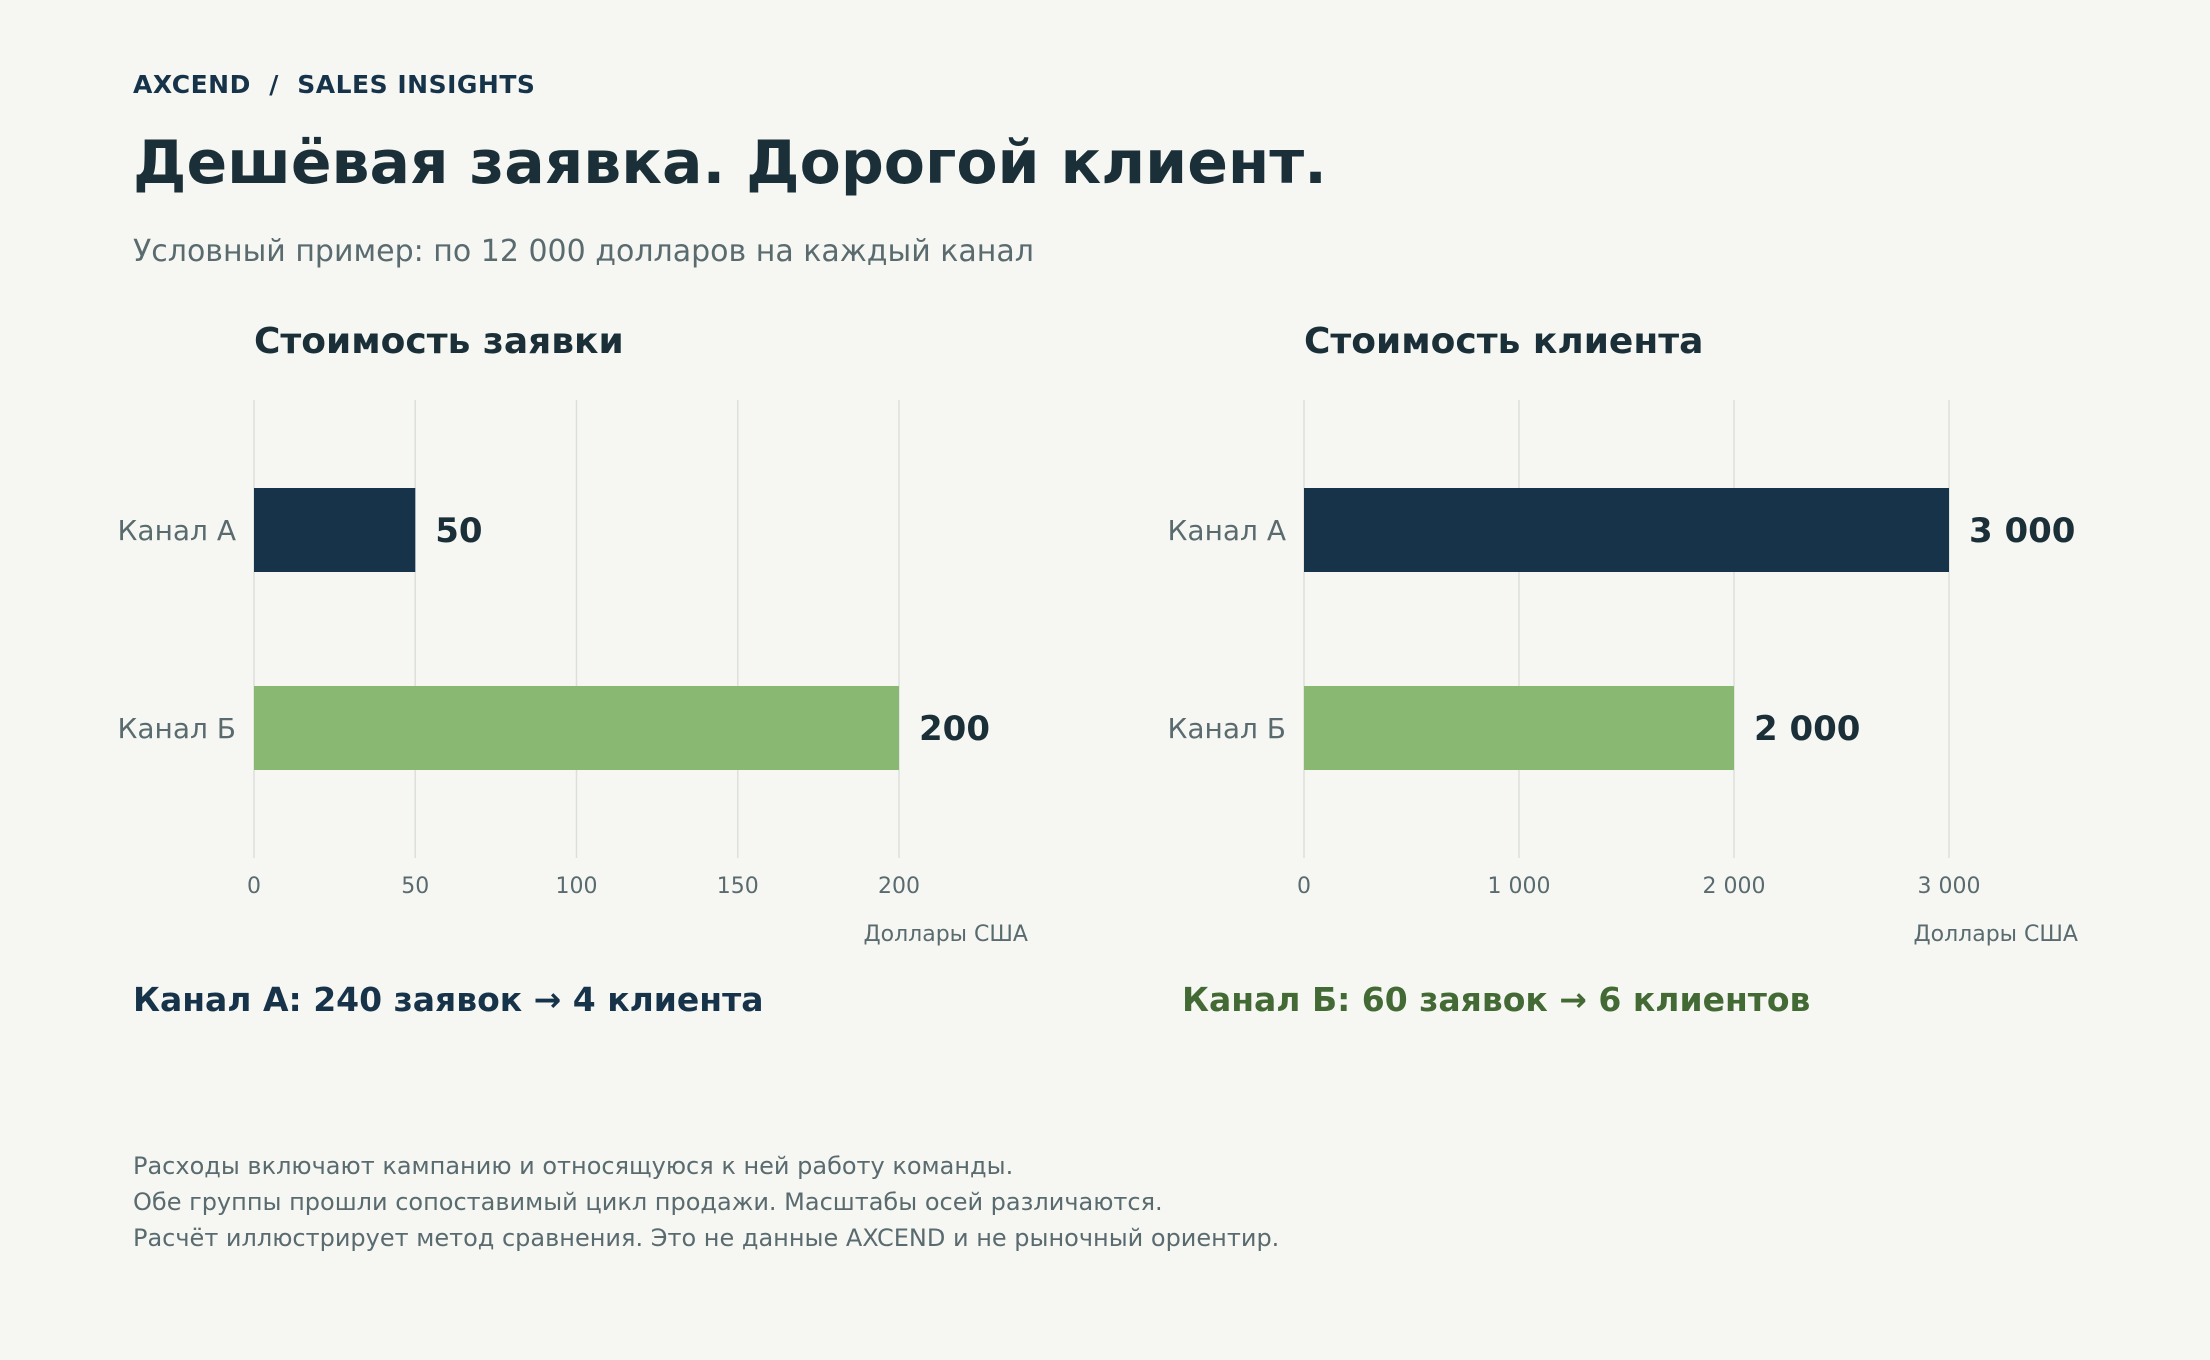 This screenshot has width=2210, height=1360. I want to click on tick-label: 1 000, so click(1519, 886).